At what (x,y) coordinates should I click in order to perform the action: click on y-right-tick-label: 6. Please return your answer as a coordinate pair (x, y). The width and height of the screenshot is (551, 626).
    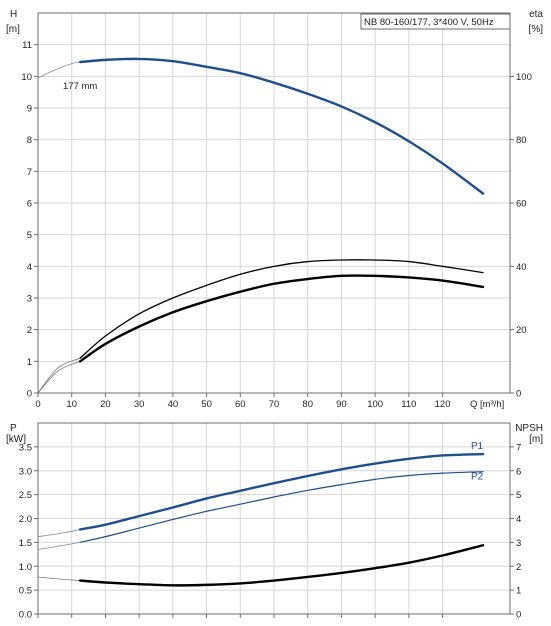
    Looking at the image, I should click on (518, 471).